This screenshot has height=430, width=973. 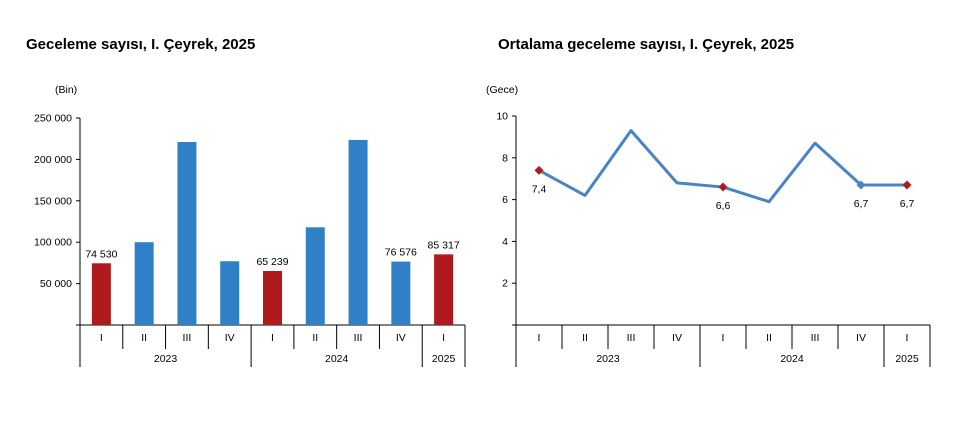 What do you see at coordinates (53, 119) in the screenshot?
I see `y-tick-label: 250 000` at bounding box center [53, 119].